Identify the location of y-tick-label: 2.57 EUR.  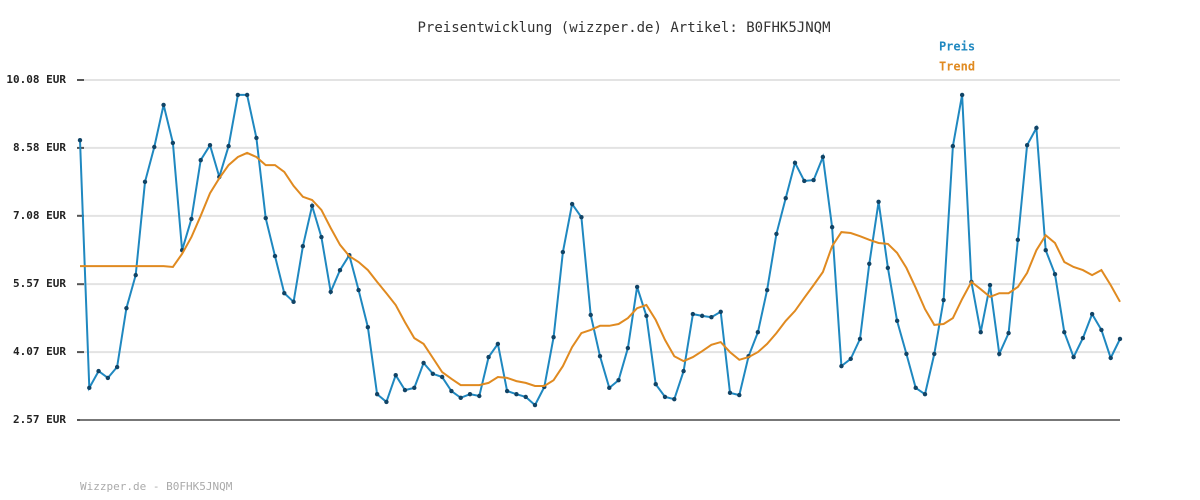
(39, 419).